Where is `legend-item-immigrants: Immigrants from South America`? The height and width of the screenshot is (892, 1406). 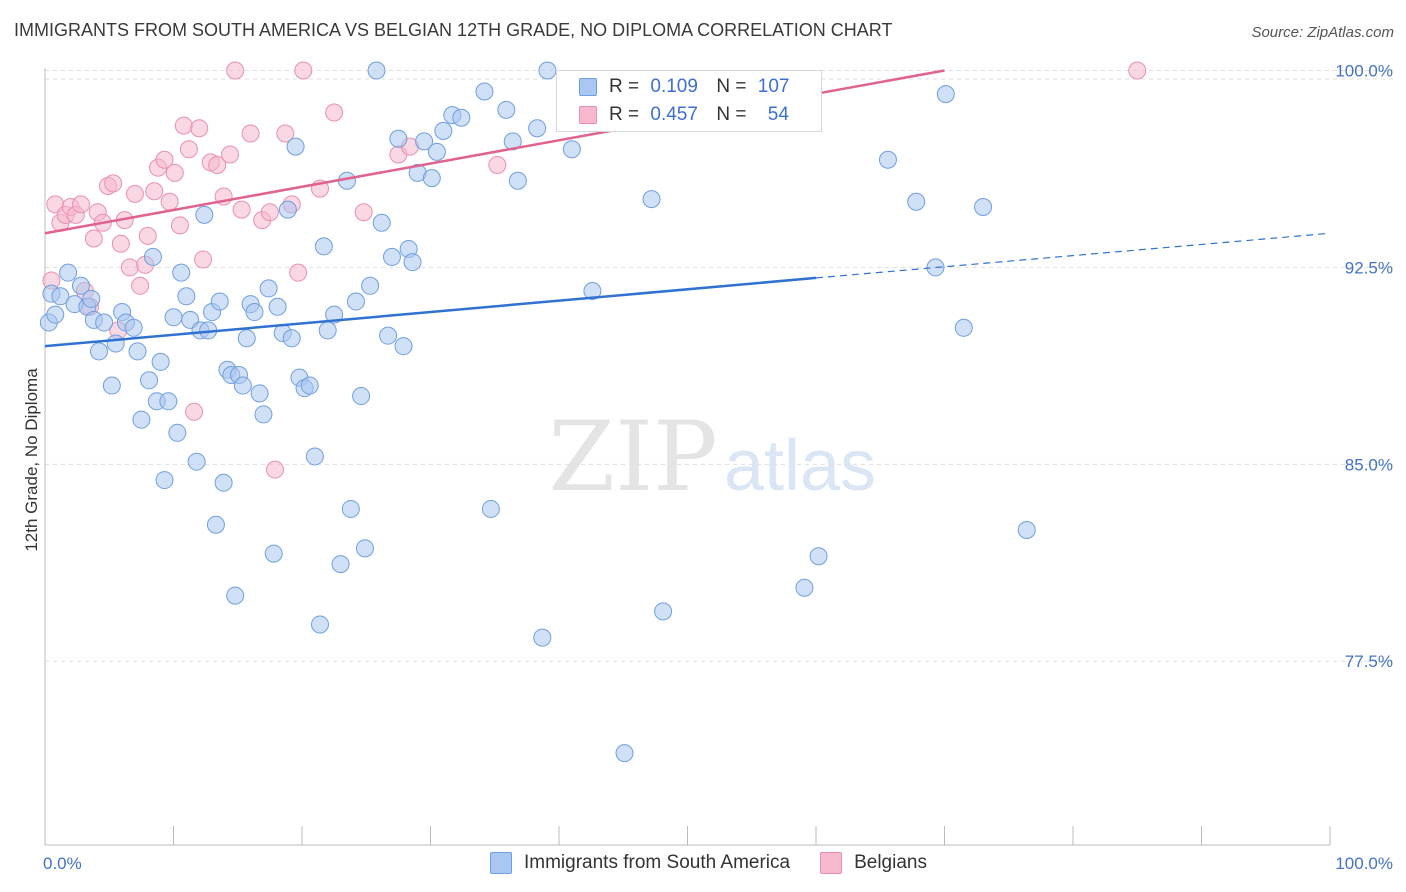
legend-item-immigrants: Immigrants from South America is located at coordinates (640, 863).